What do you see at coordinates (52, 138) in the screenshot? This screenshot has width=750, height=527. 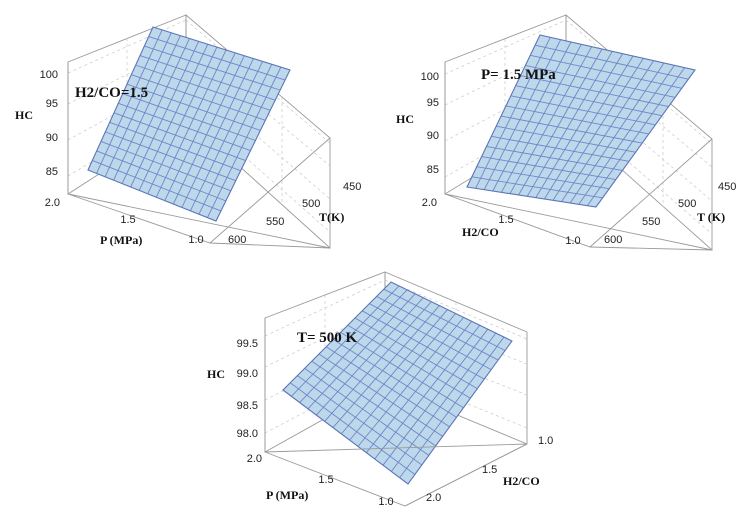 I see `p1-ztick-1: 90` at bounding box center [52, 138].